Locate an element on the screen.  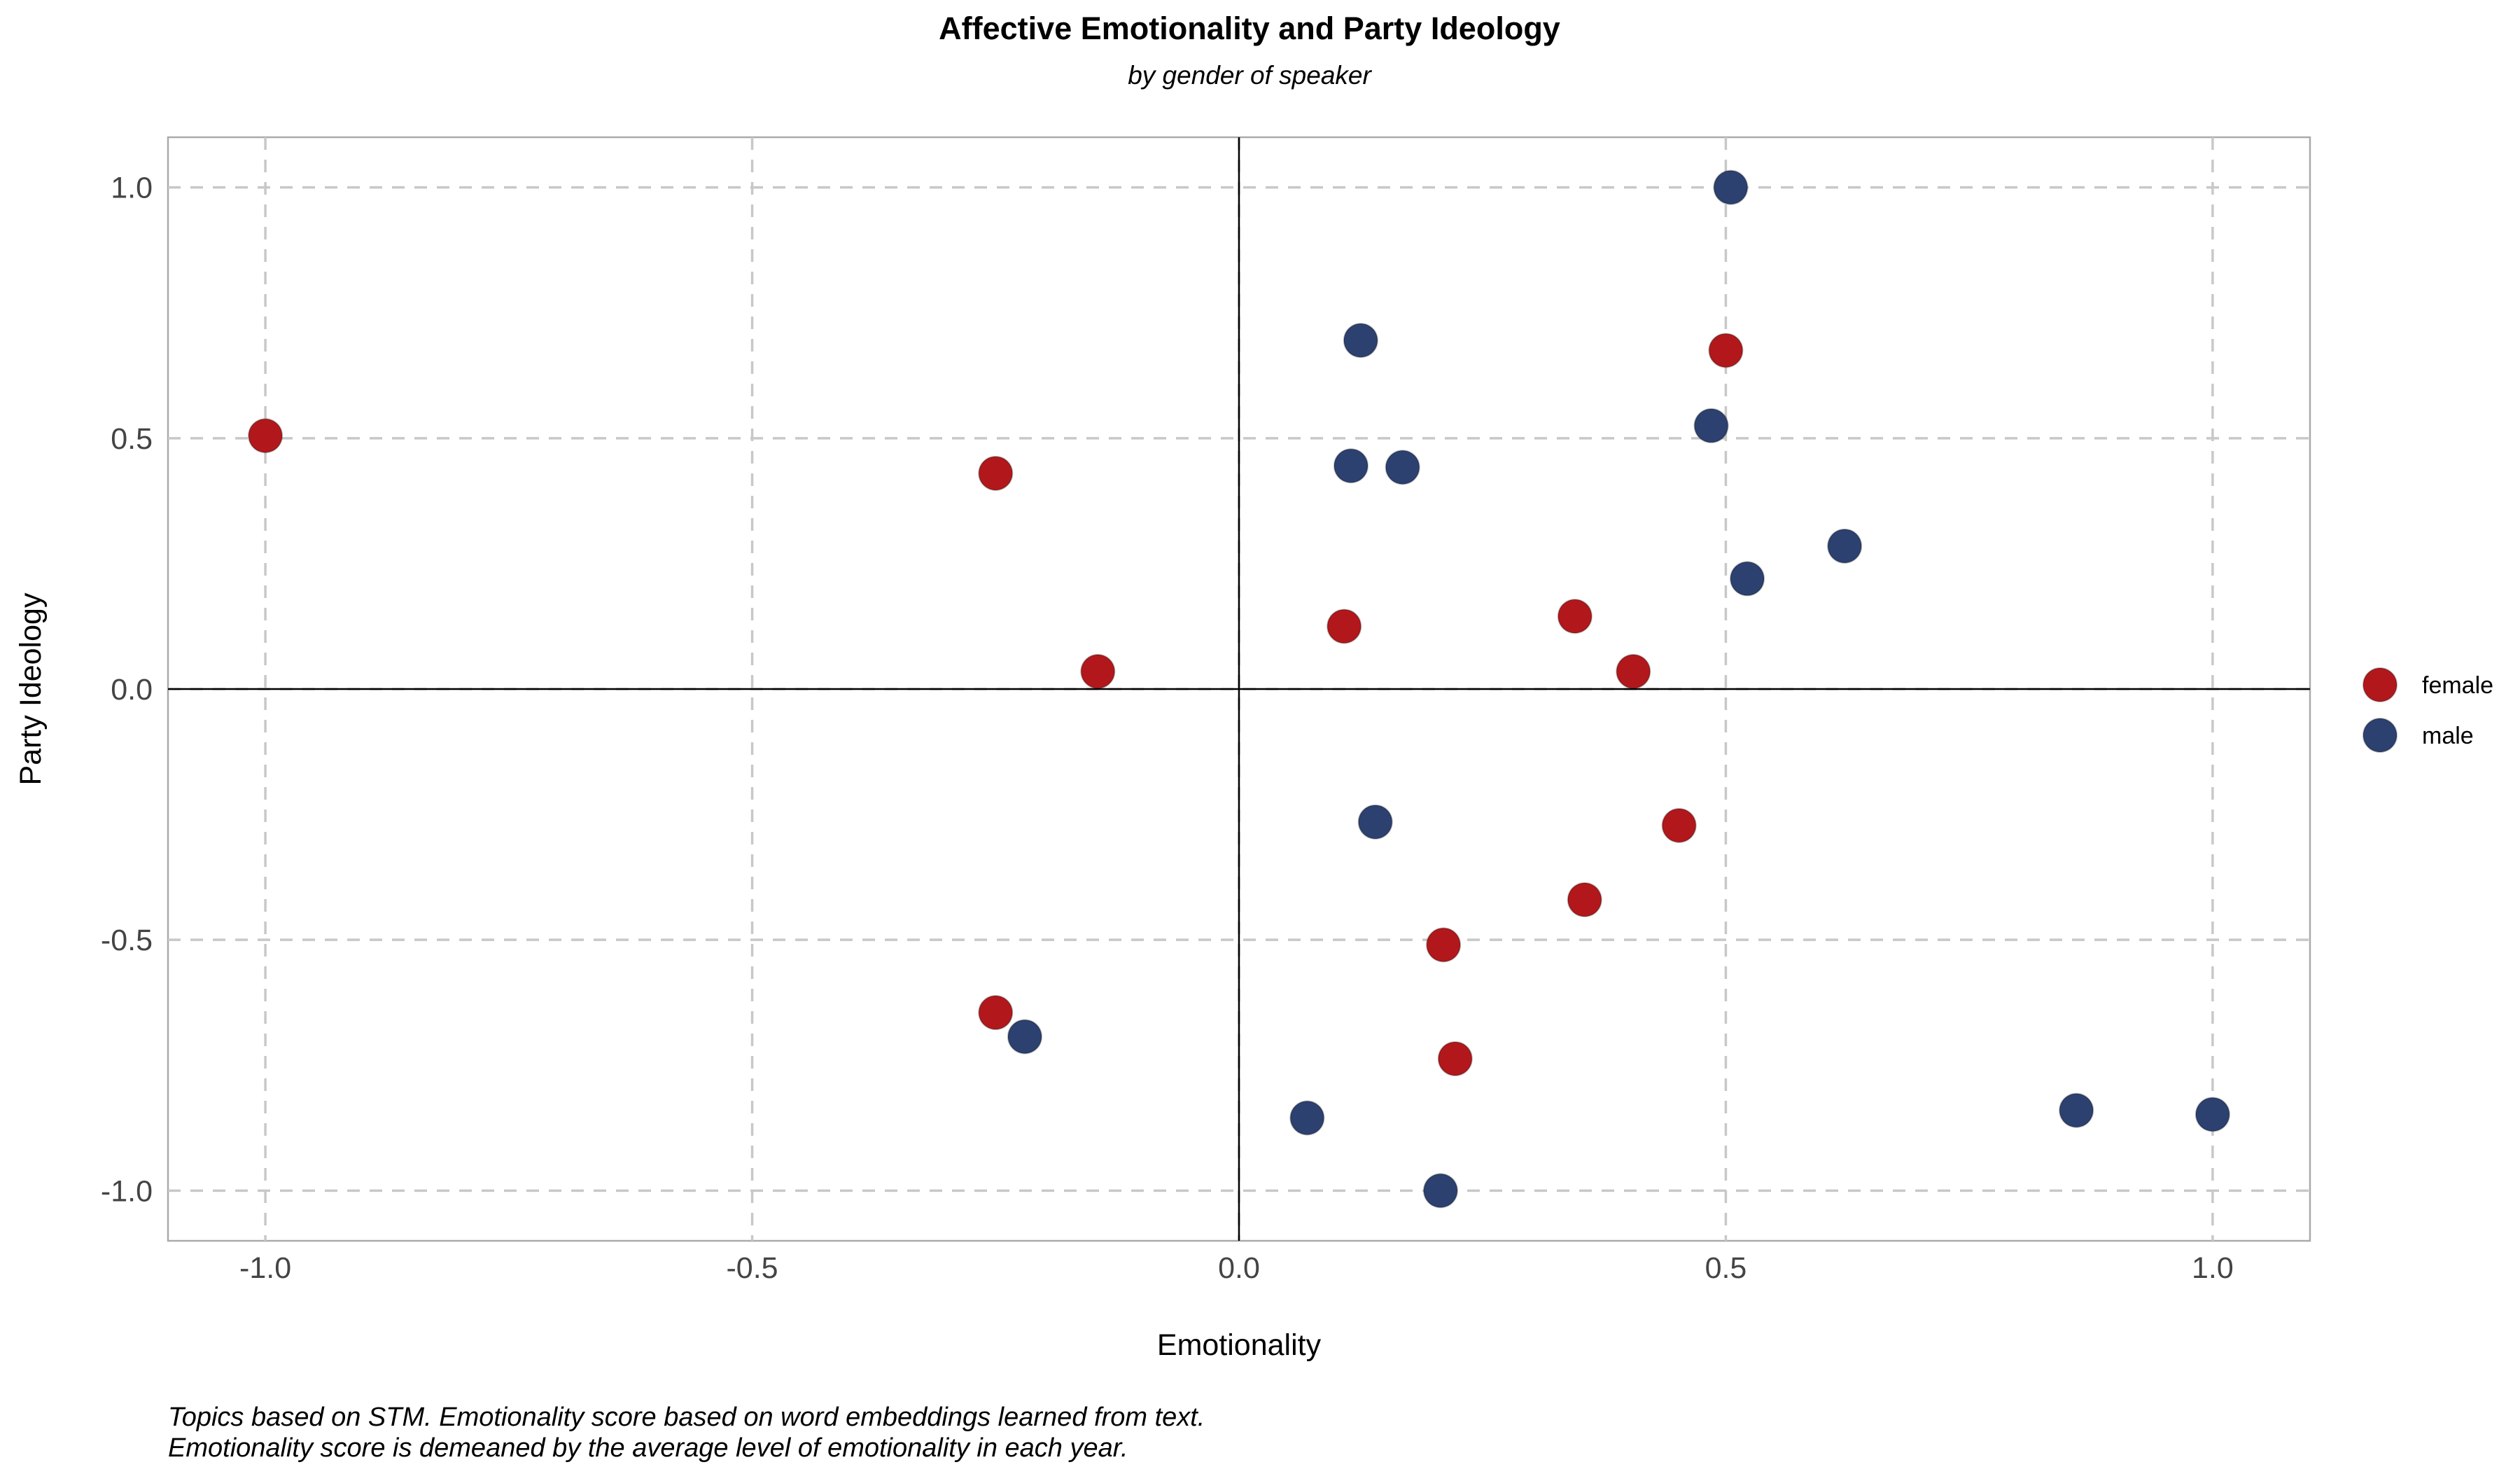
chart-subtitle: by gender of speaker is located at coordinates (1250, 75).